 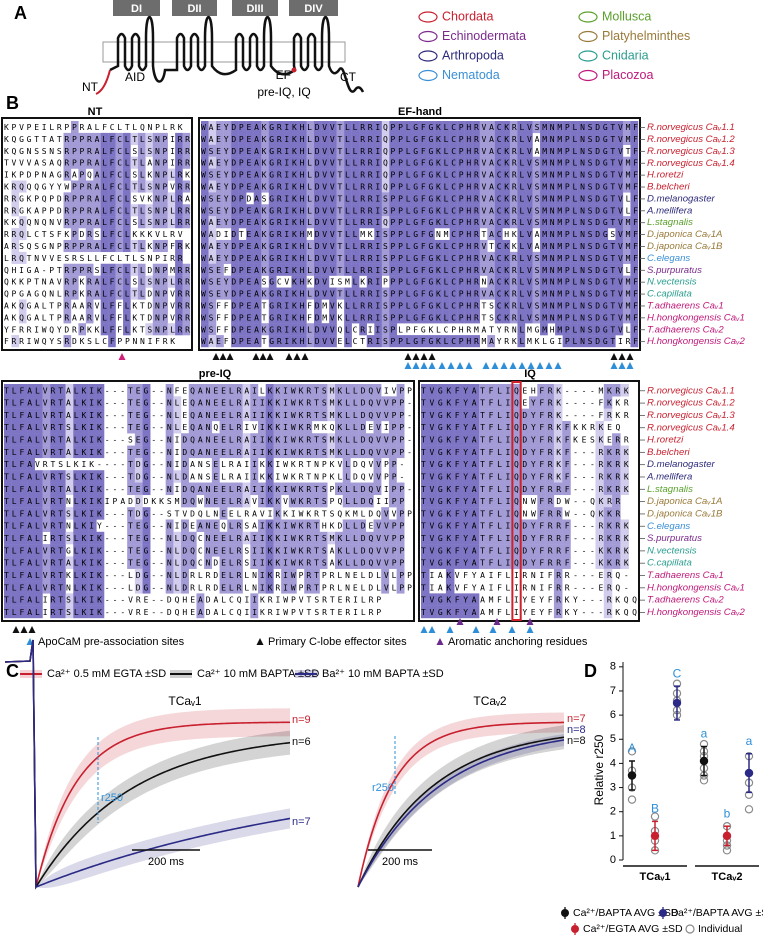 What do you see at coordinates (626, 913) in the screenshot?
I see `legend-label: Ca²⁺/BAPTA AVG ±SD` at bounding box center [626, 913].